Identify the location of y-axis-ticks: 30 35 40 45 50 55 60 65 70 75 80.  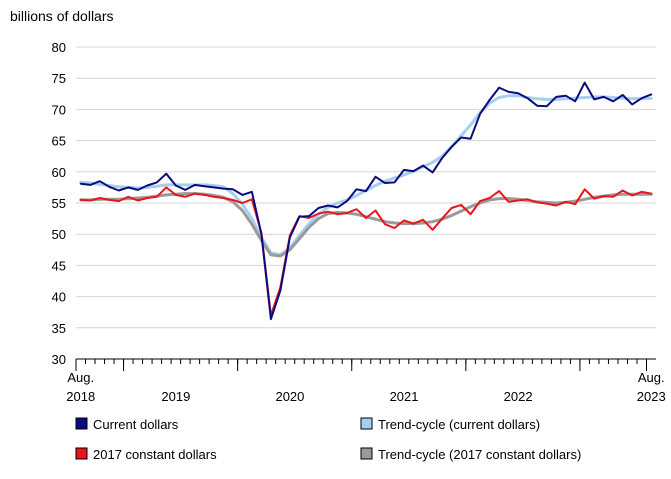
(59, 203).